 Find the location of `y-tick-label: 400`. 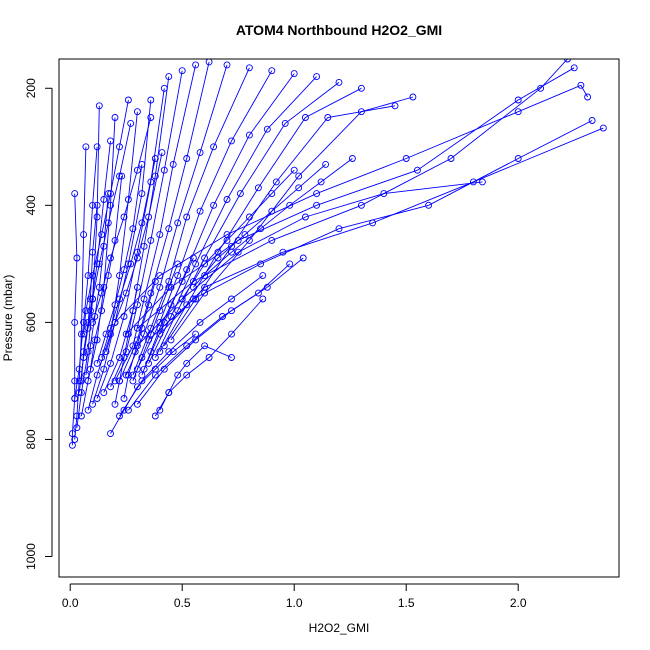

y-tick-label: 400 is located at coordinates (31, 205).